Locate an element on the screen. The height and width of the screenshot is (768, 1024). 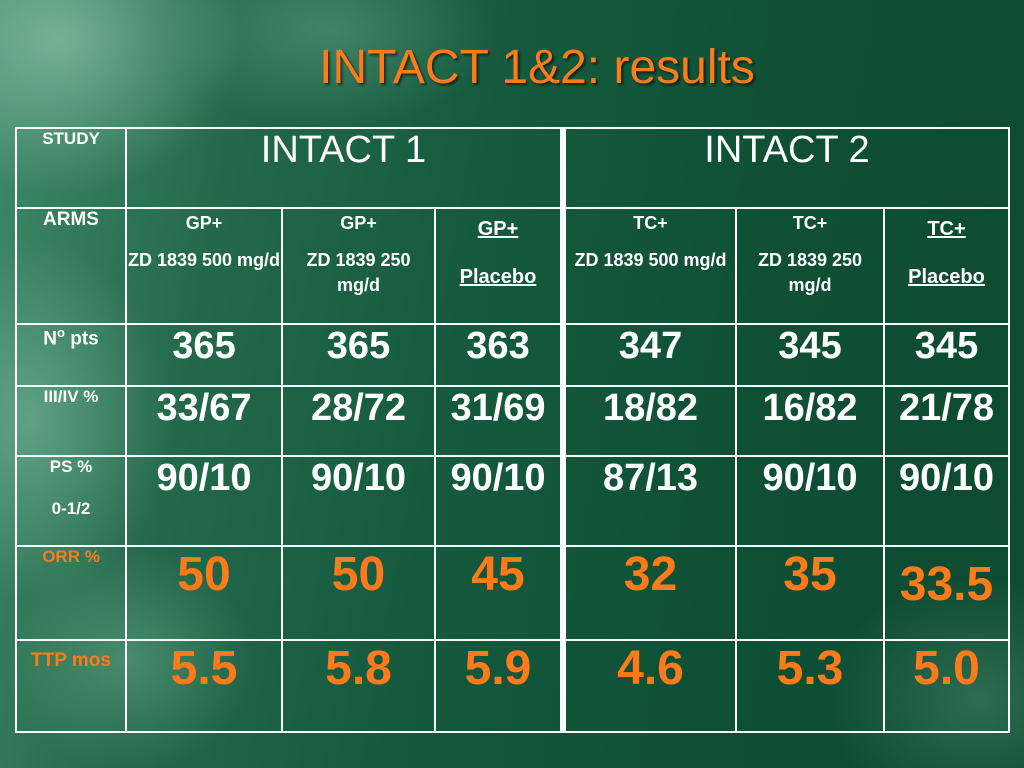
row-label-study: STUDY is located at coordinates (71, 168).